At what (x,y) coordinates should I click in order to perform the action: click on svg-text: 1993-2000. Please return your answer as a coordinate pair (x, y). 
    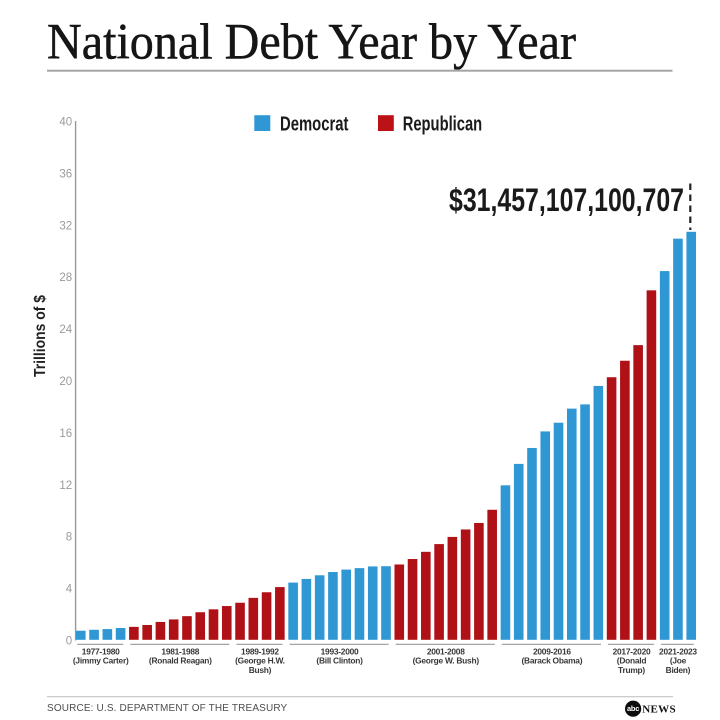
    Looking at the image, I should click on (340, 651).